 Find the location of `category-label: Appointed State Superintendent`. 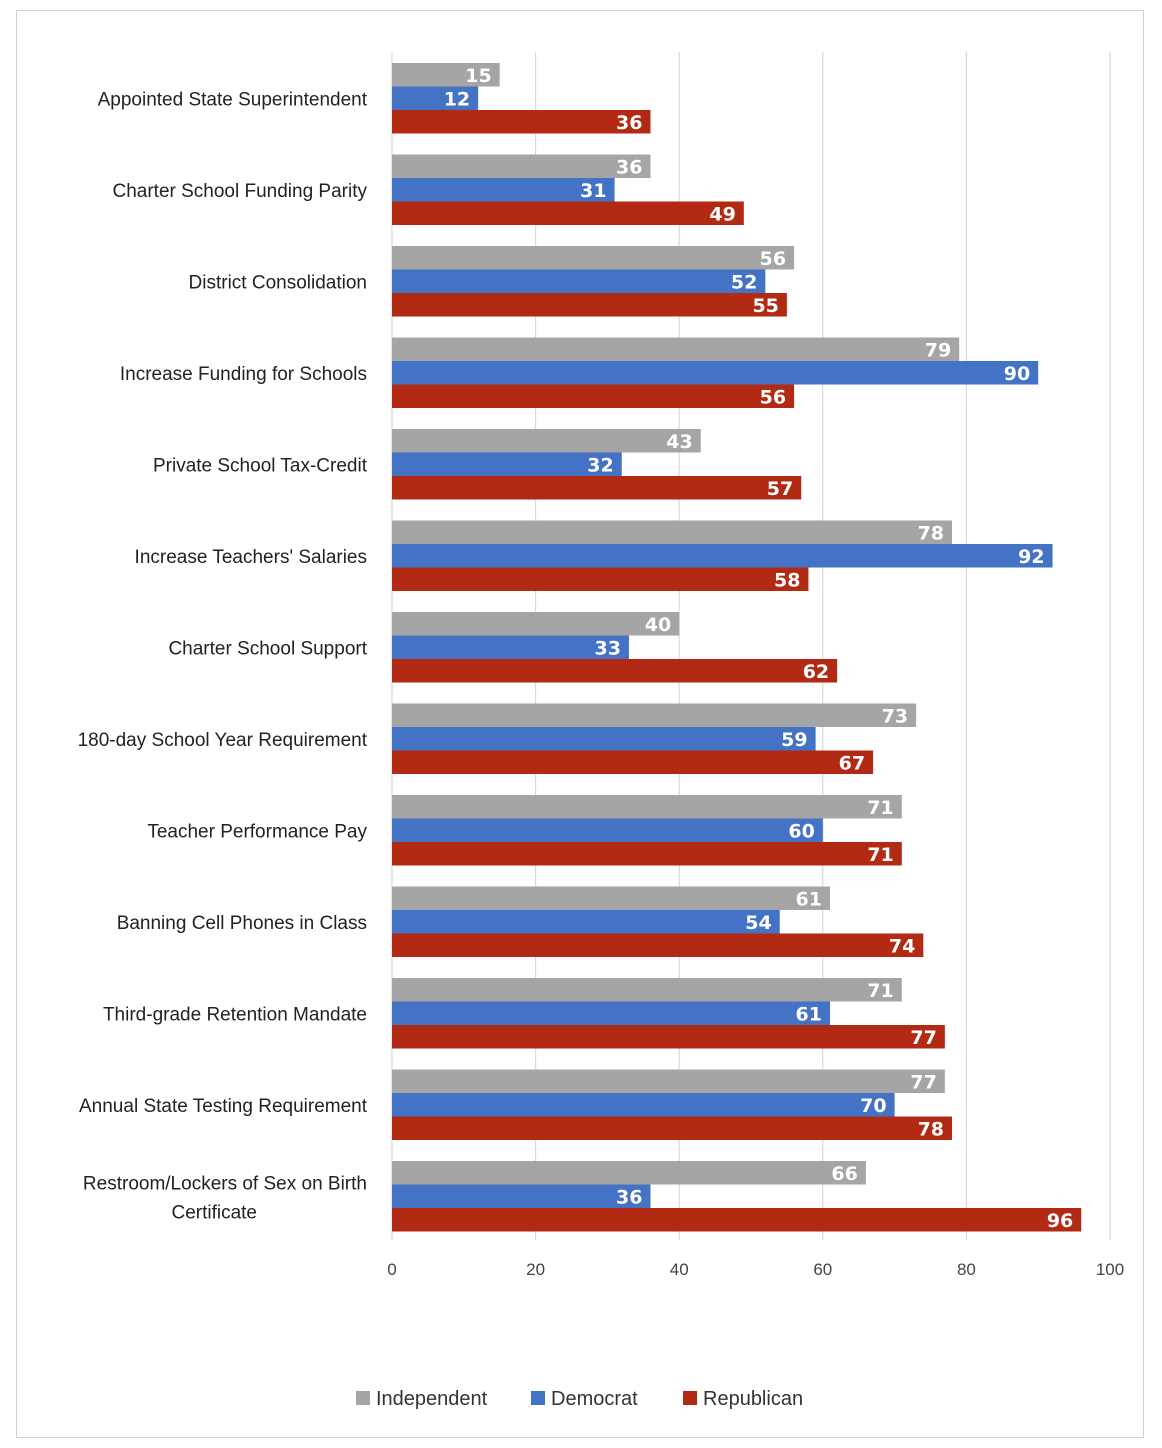

category-label: Appointed State Superintendent is located at coordinates (233, 99).